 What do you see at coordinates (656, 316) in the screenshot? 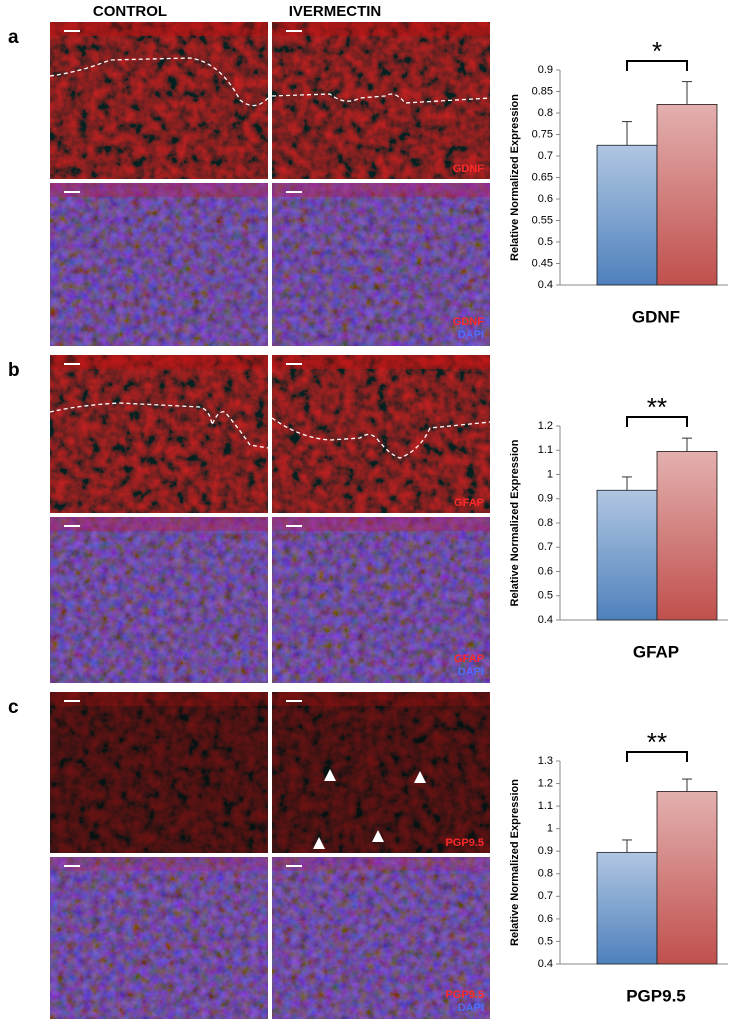
I see `x-label: GDNF` at bounding box center [656, 316].